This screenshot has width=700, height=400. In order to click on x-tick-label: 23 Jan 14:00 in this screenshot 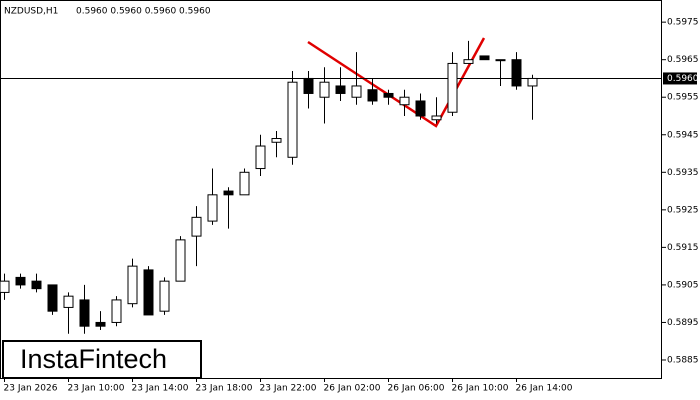, I will do `click(160, 389)`.